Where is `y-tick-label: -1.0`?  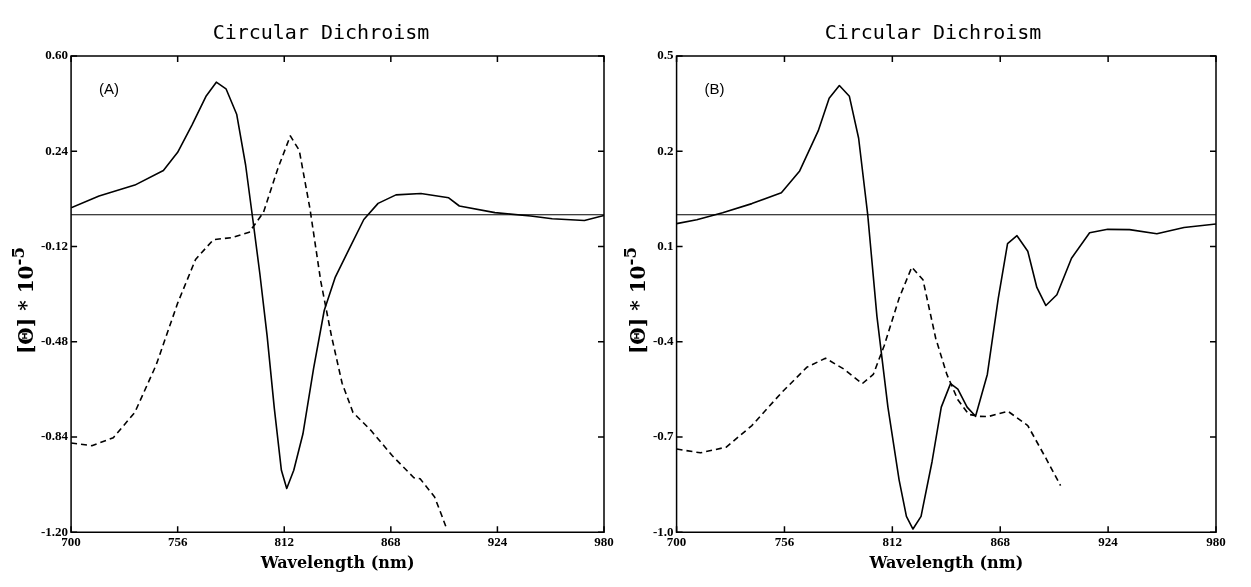
y-tick-label: -1.0 is located at coordinates (663, 531).